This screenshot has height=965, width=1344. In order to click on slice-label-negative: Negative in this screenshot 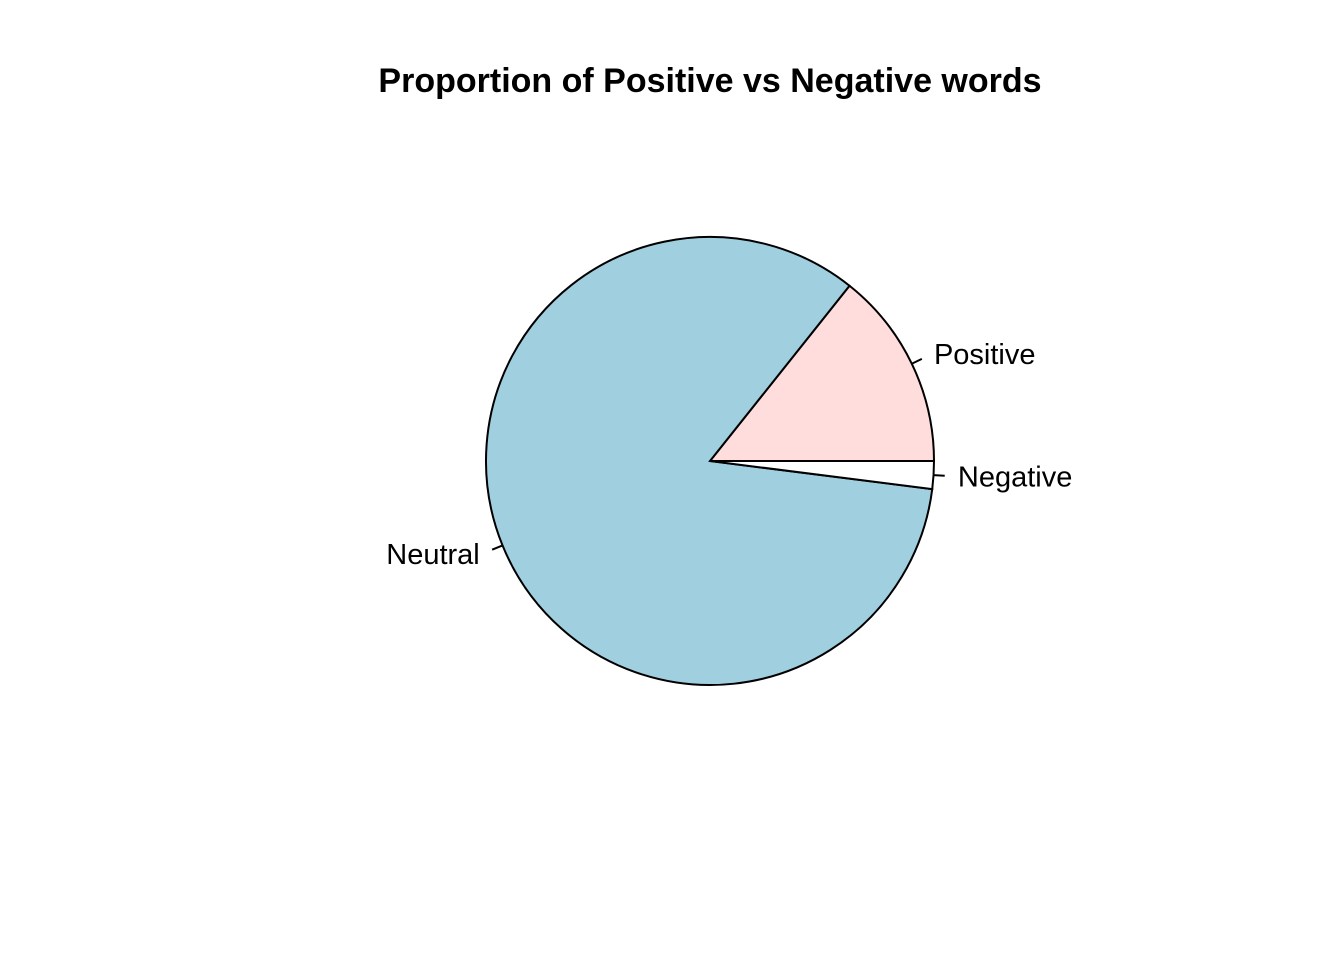, I will do `click(1015, 477)`.